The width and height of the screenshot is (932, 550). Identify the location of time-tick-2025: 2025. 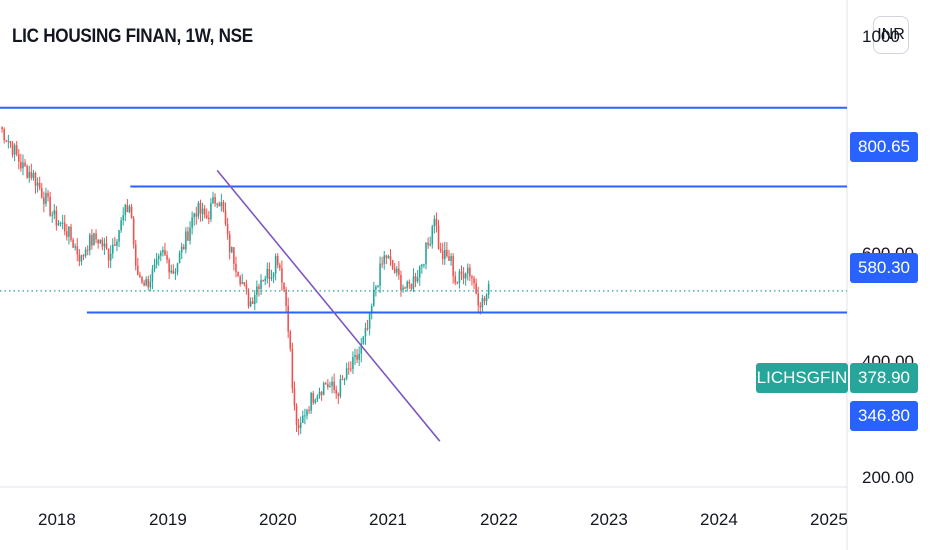
(829, 519).